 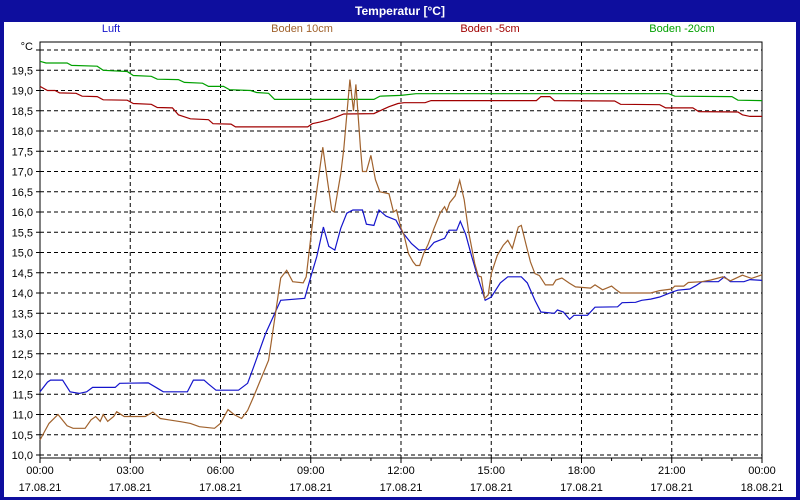 What do you see at coordinates (22, 152) in the screenshot?
I see `svg-text: 17,5` at bounding box center [22, 152].